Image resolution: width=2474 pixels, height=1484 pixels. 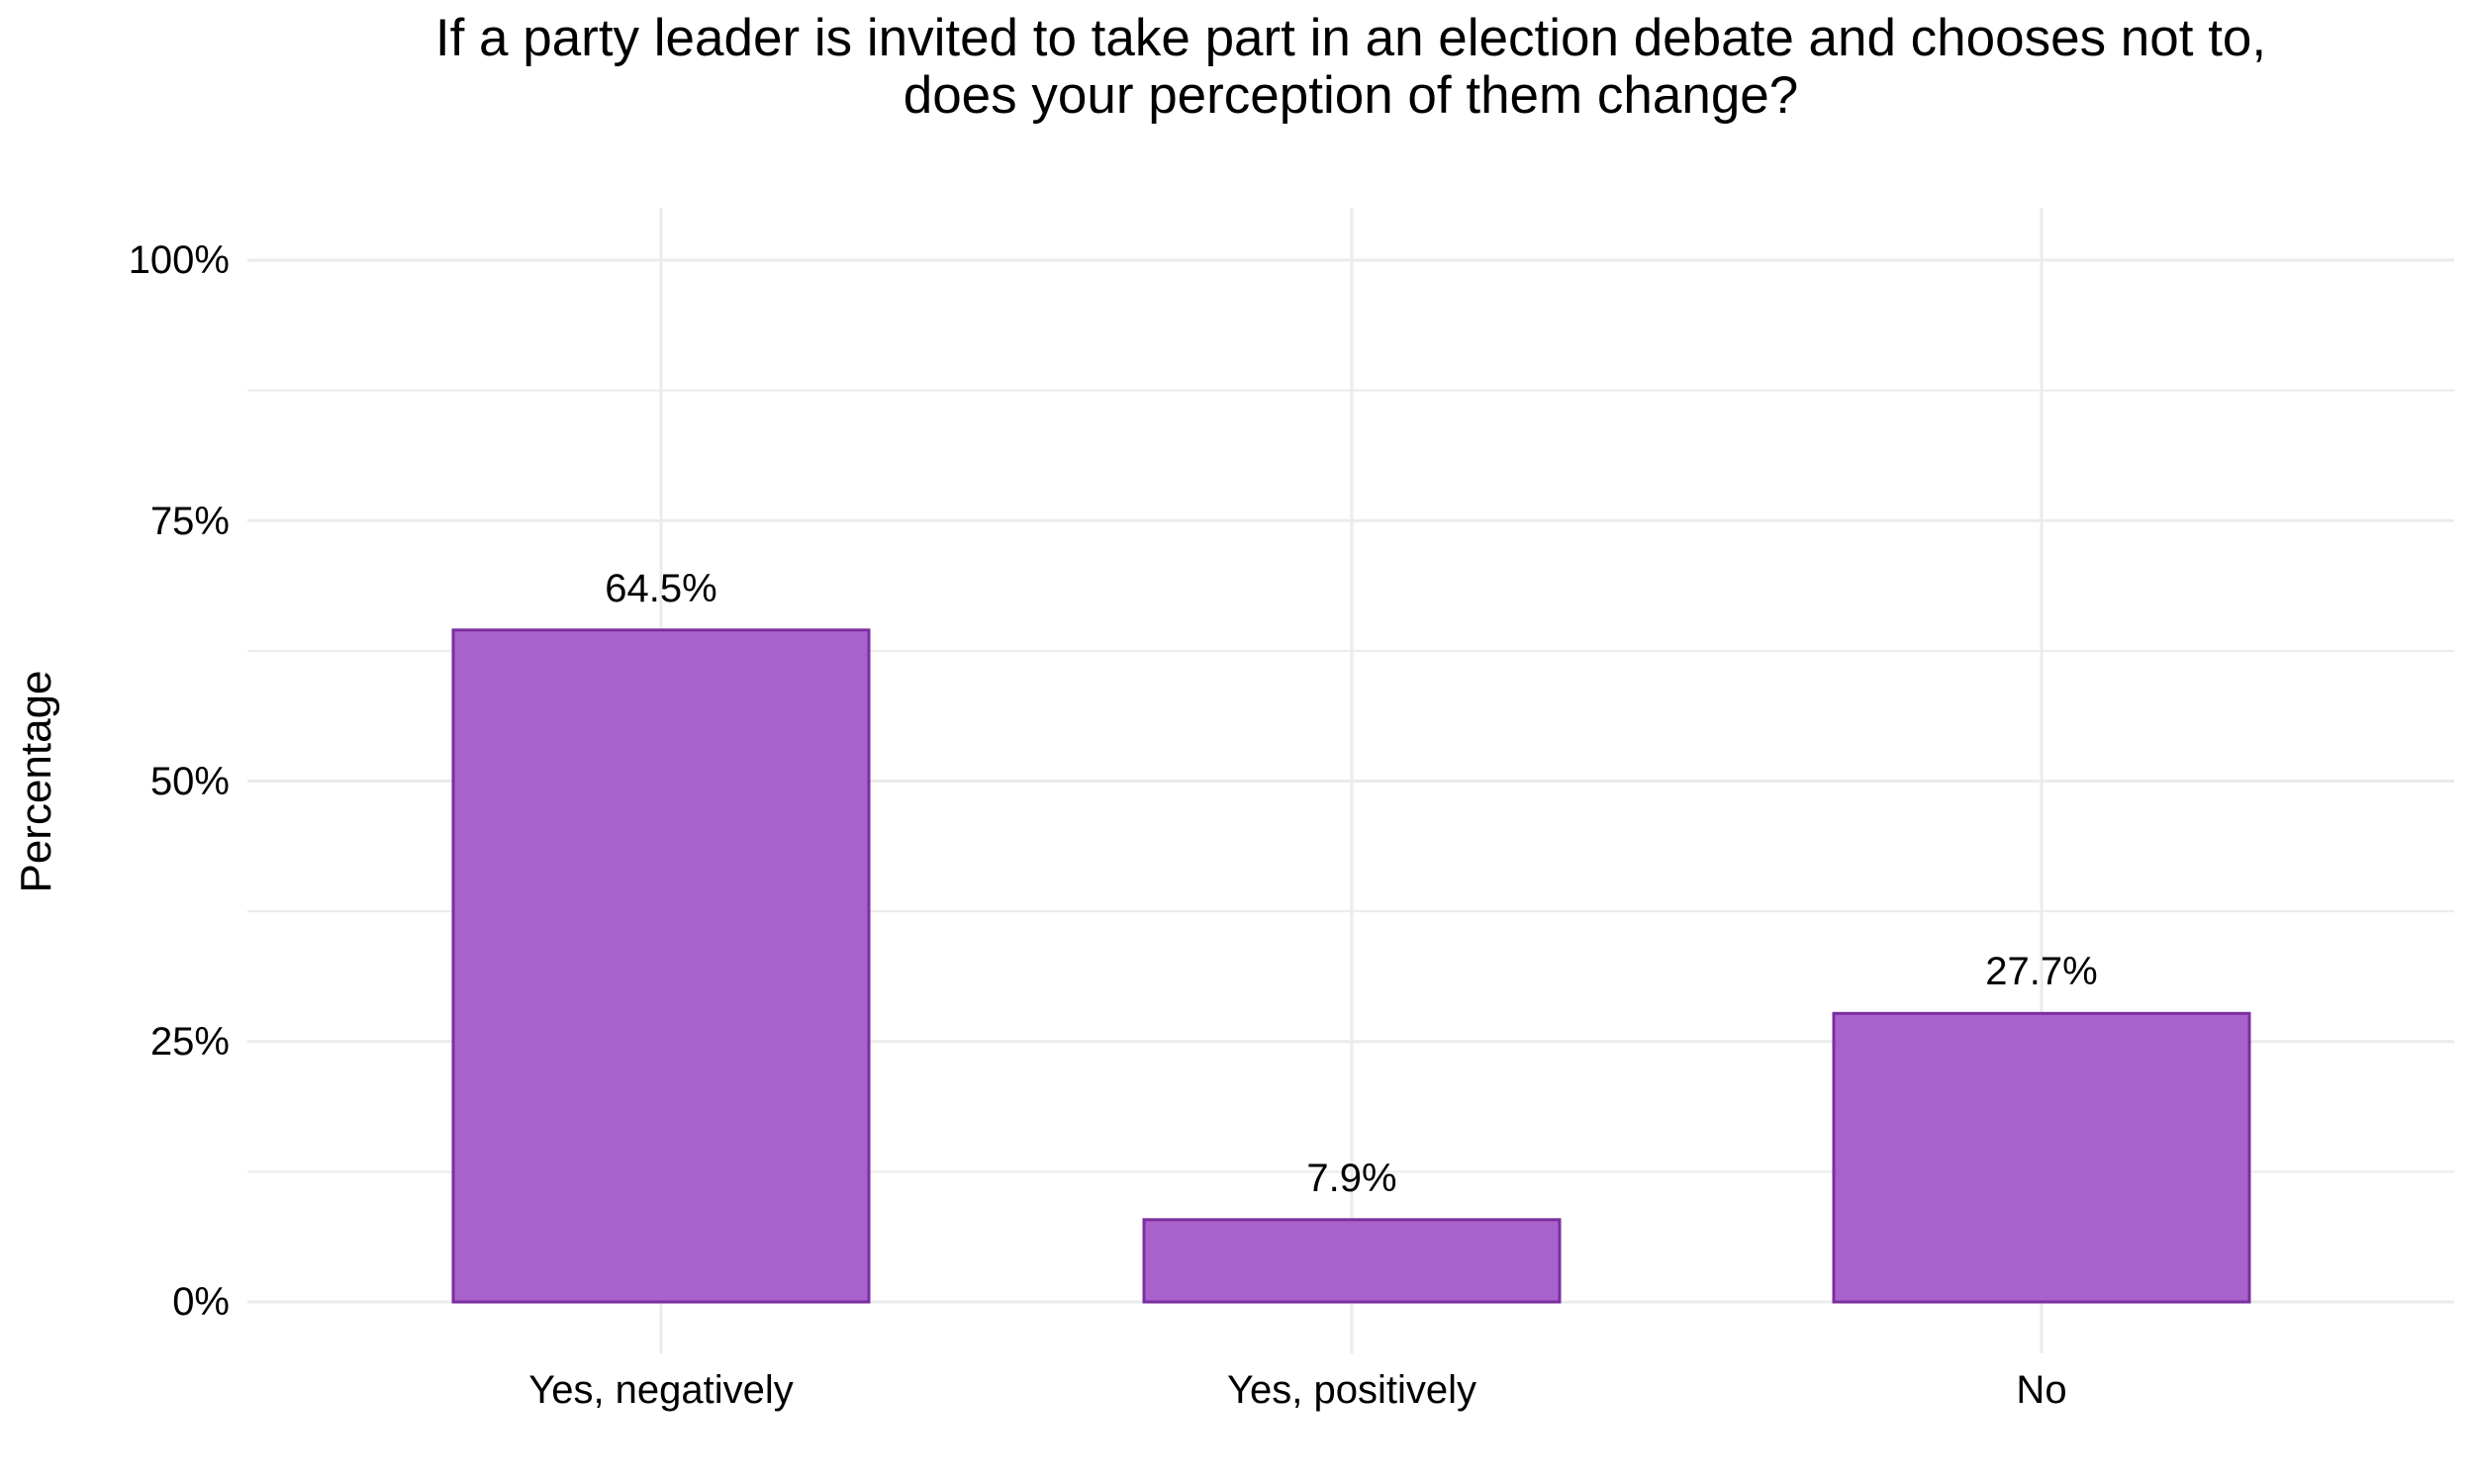 What do you see at coordinates (1352, 1178) in the screenshot?
I see `bar-value-label-yes-positively: 7.9%` at bounding box center [1352, 1178].